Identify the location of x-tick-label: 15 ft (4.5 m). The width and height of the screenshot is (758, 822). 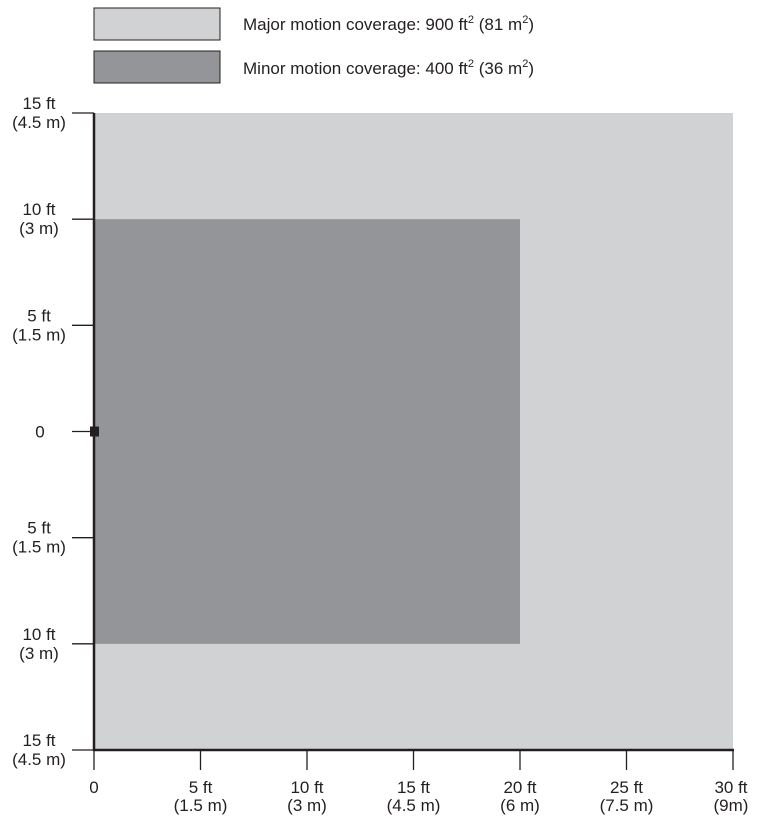
(414, 796).